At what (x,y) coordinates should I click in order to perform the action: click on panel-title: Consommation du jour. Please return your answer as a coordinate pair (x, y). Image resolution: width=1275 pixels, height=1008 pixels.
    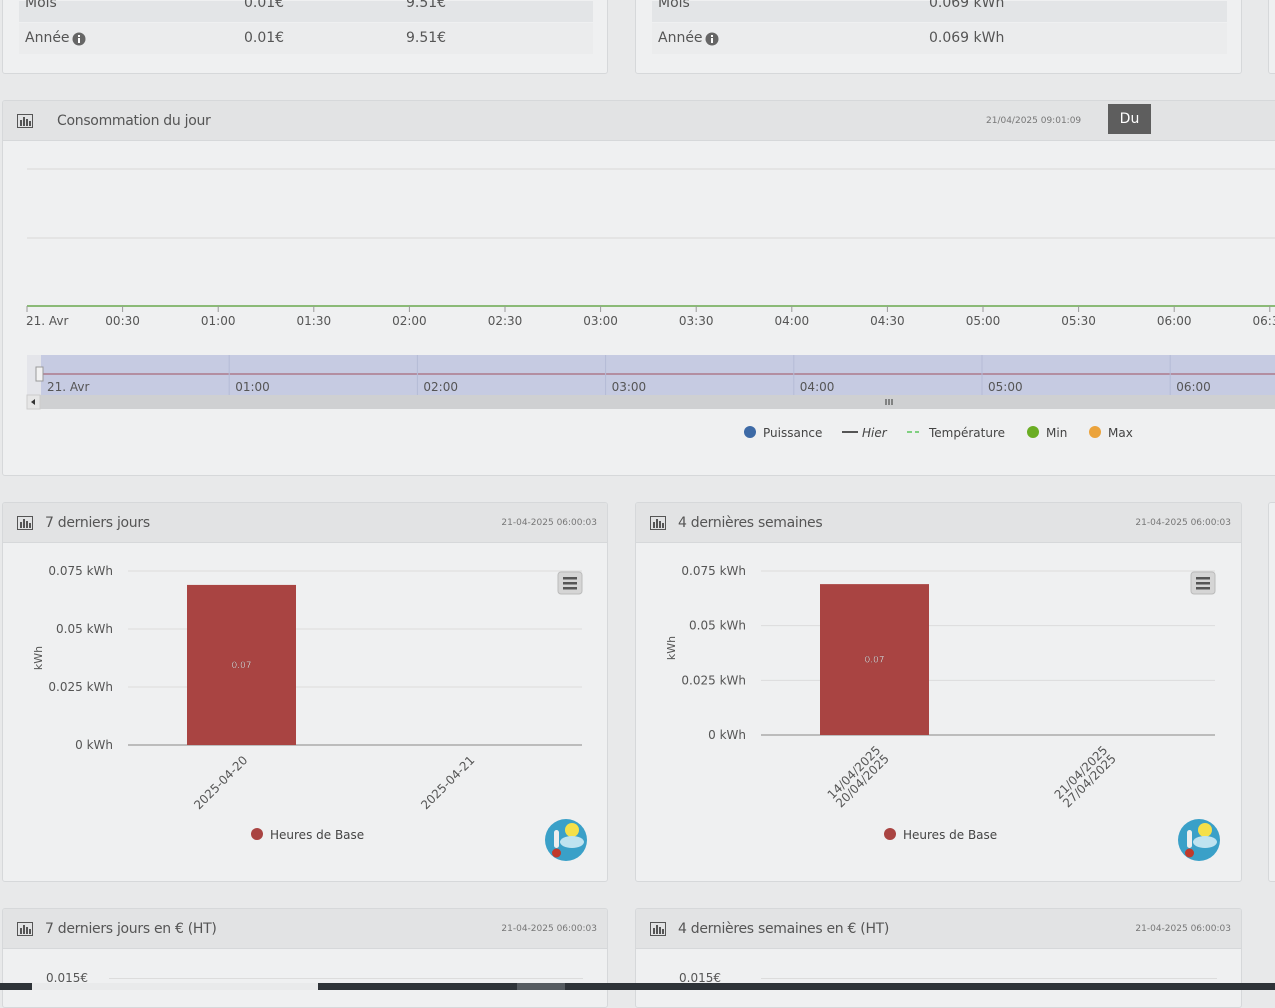
    Looking at the image, I should click on (134, 121).